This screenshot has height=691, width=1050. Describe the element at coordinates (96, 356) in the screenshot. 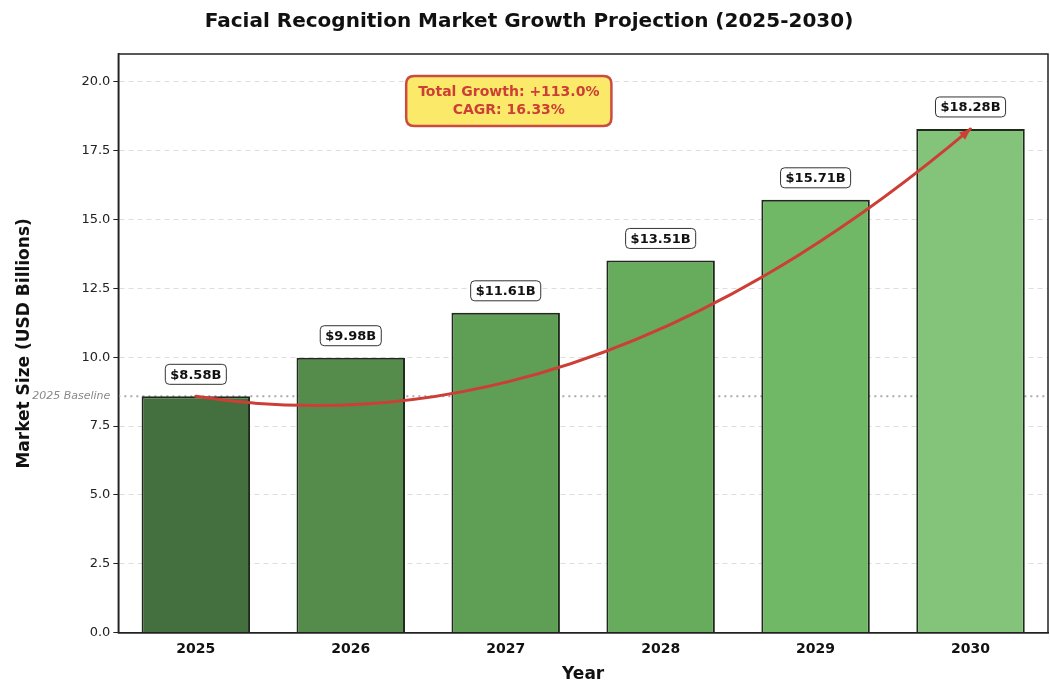

I see `y-tick-label: 10.0` at that location.